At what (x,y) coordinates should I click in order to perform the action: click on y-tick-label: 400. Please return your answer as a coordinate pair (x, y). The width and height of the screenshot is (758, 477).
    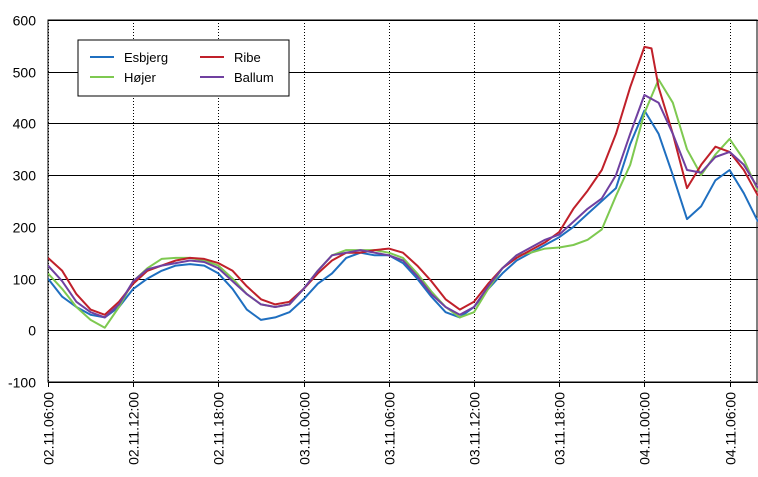
    Looking at the image, I should click on (25, 124).